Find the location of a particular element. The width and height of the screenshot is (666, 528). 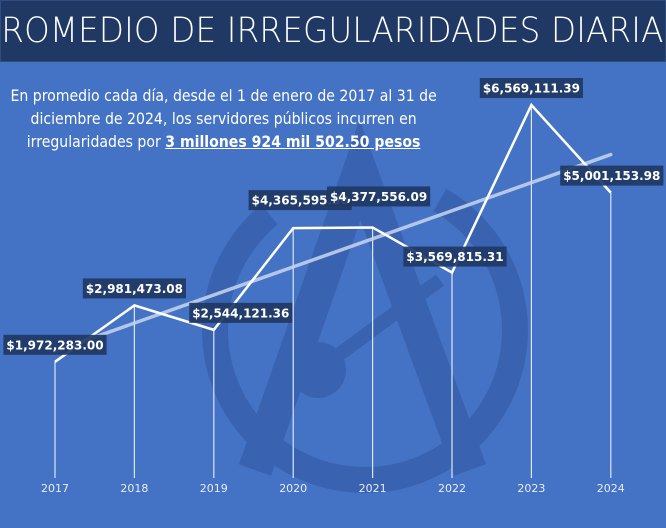

x-tick-label: 2020 is located at coordinates (293, 488).